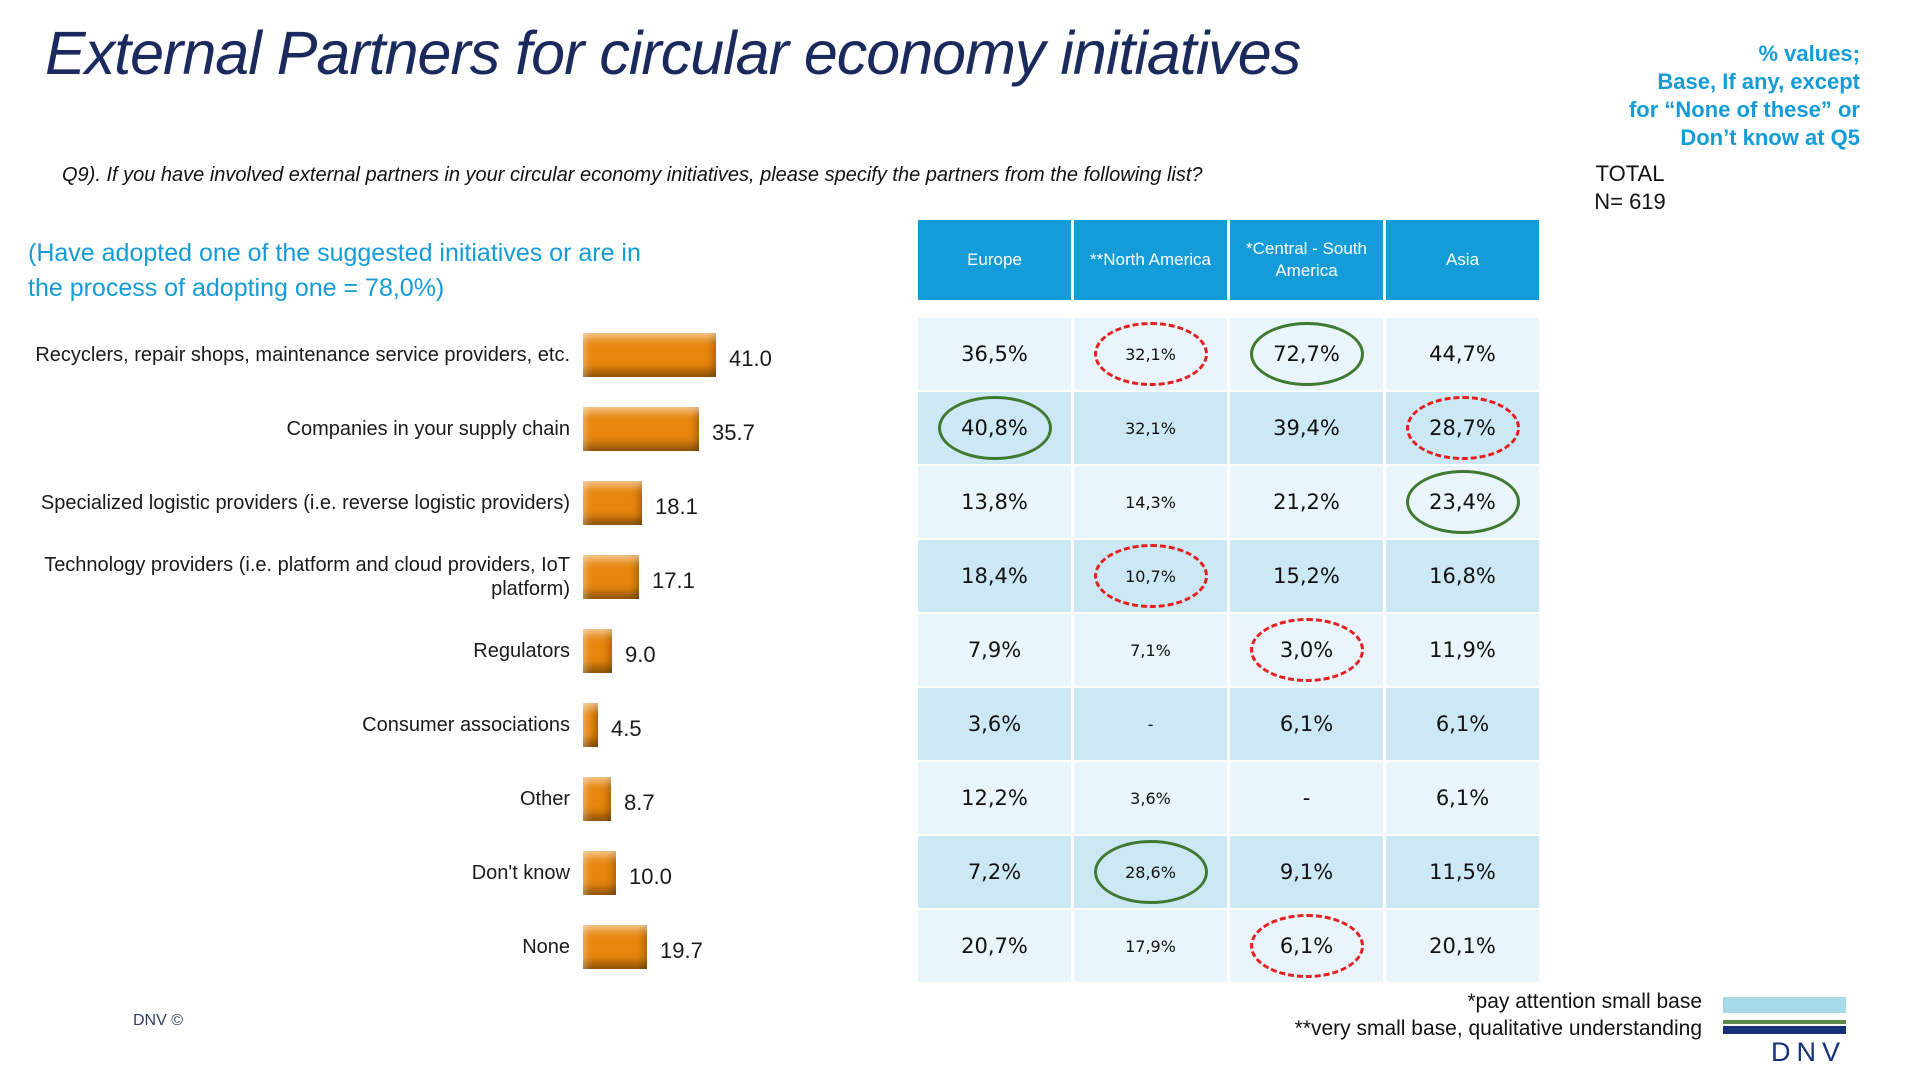  What do you see at coordinates (733, 432) in the screenshot?
I see `bar-value-label: 35.7` at bounding box center [733, 432].